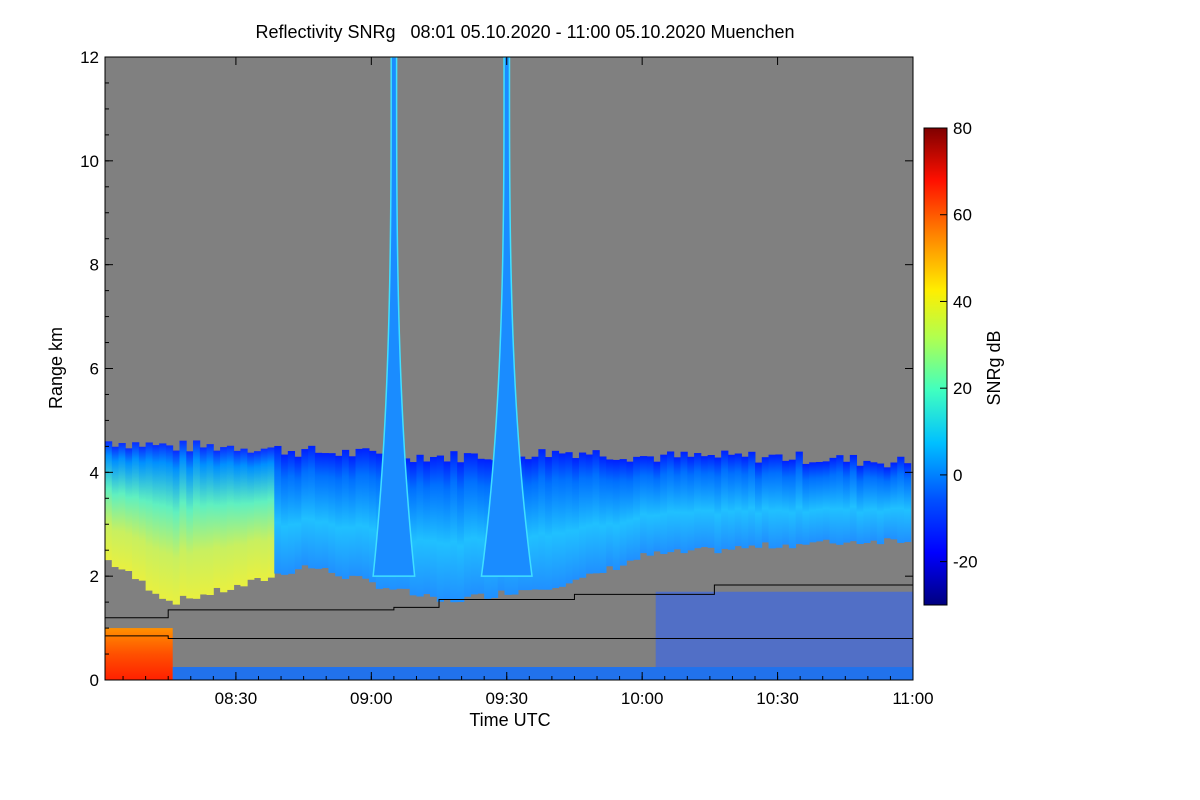  Describe the element at coordinates (994, 367) in the screenshot. I see `colorbar-label: SNRg dB` at that location.